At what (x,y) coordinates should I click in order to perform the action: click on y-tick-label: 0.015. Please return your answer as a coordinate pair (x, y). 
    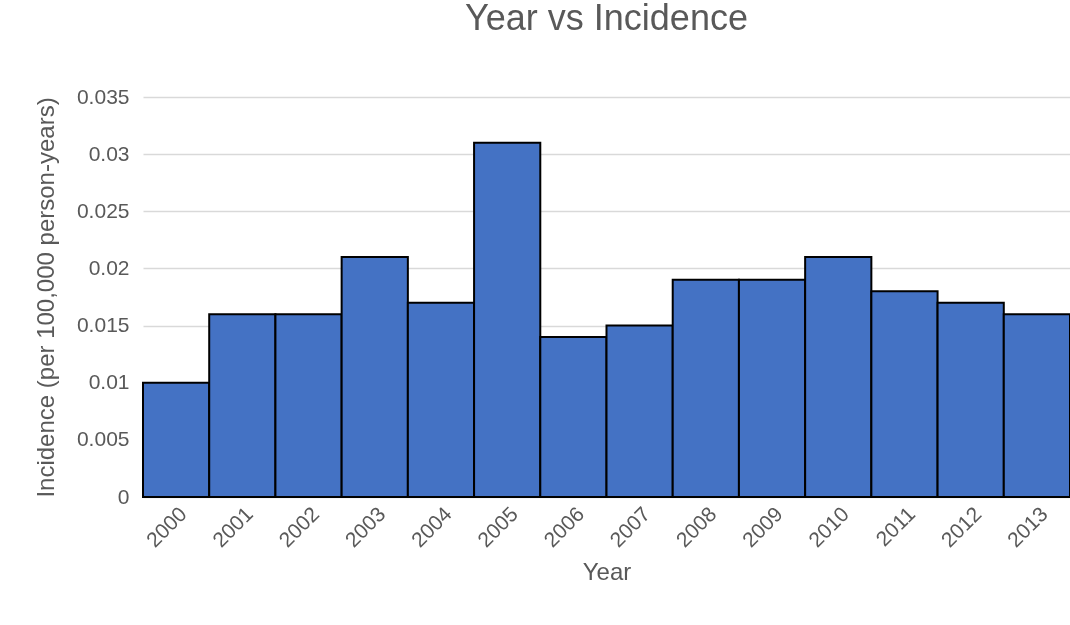
    Looking at the image, I should click on (103, 325).